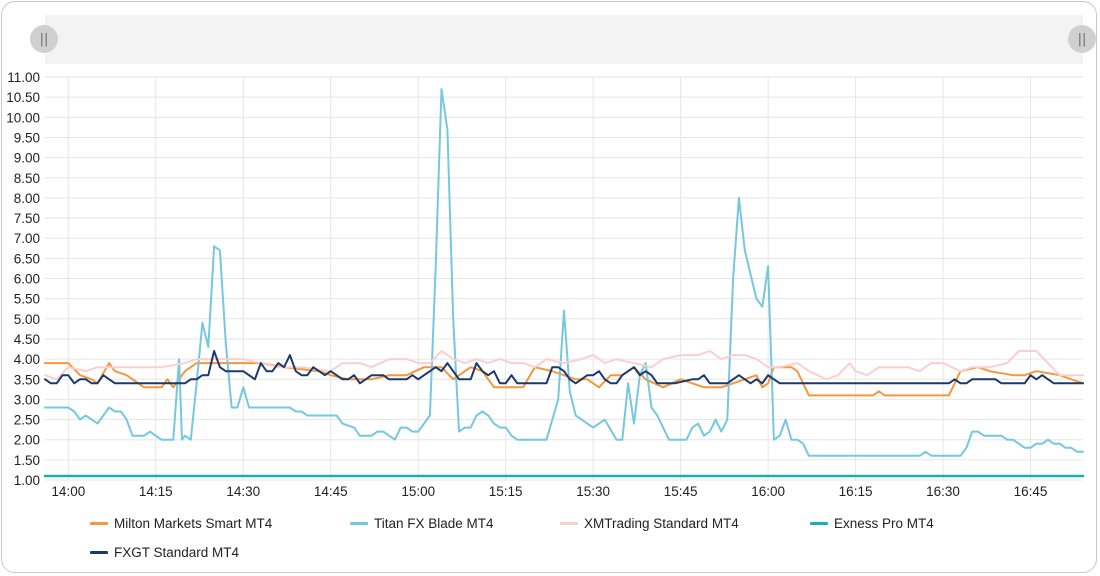 The image size is (1100, 576). Describe the element at coordinates (23, 77) in the screenshot. I see `y-tick-label: 11.00` at that location.